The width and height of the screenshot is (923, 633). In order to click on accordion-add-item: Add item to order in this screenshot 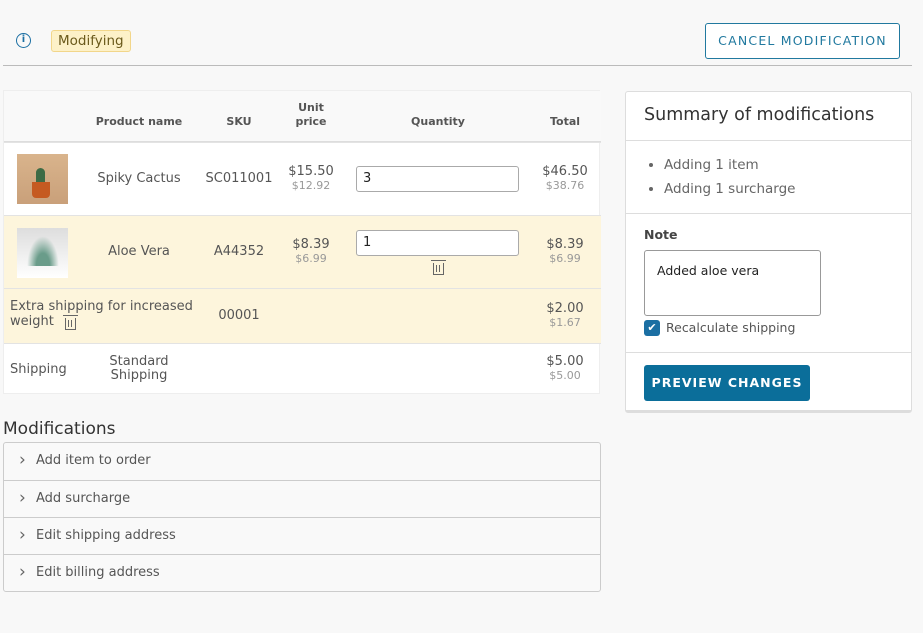, I will do `click(302, 461)`.